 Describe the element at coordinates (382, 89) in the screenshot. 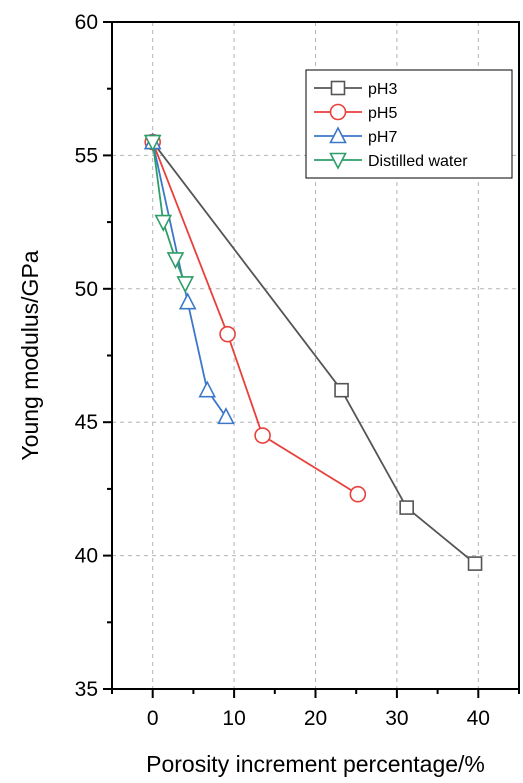

I see `legend-label-ph3: pH3` at that location.